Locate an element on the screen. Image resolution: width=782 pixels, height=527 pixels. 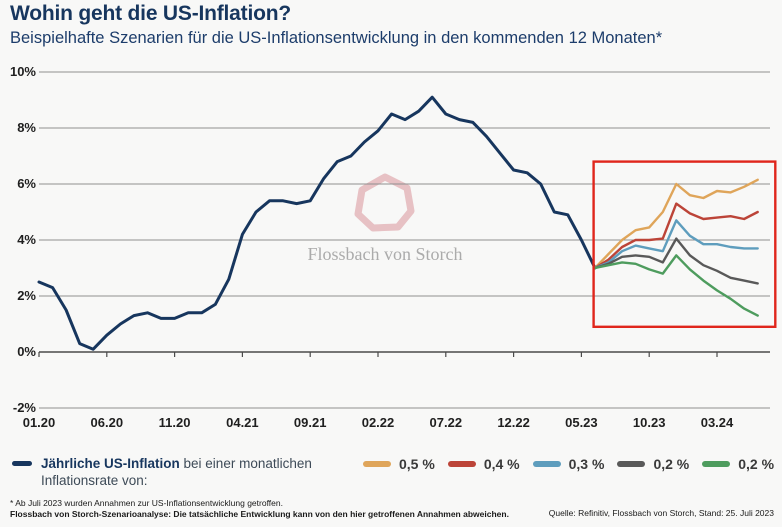
x-axis-tick-label: 02.22 is located at coordinates (378, 422).